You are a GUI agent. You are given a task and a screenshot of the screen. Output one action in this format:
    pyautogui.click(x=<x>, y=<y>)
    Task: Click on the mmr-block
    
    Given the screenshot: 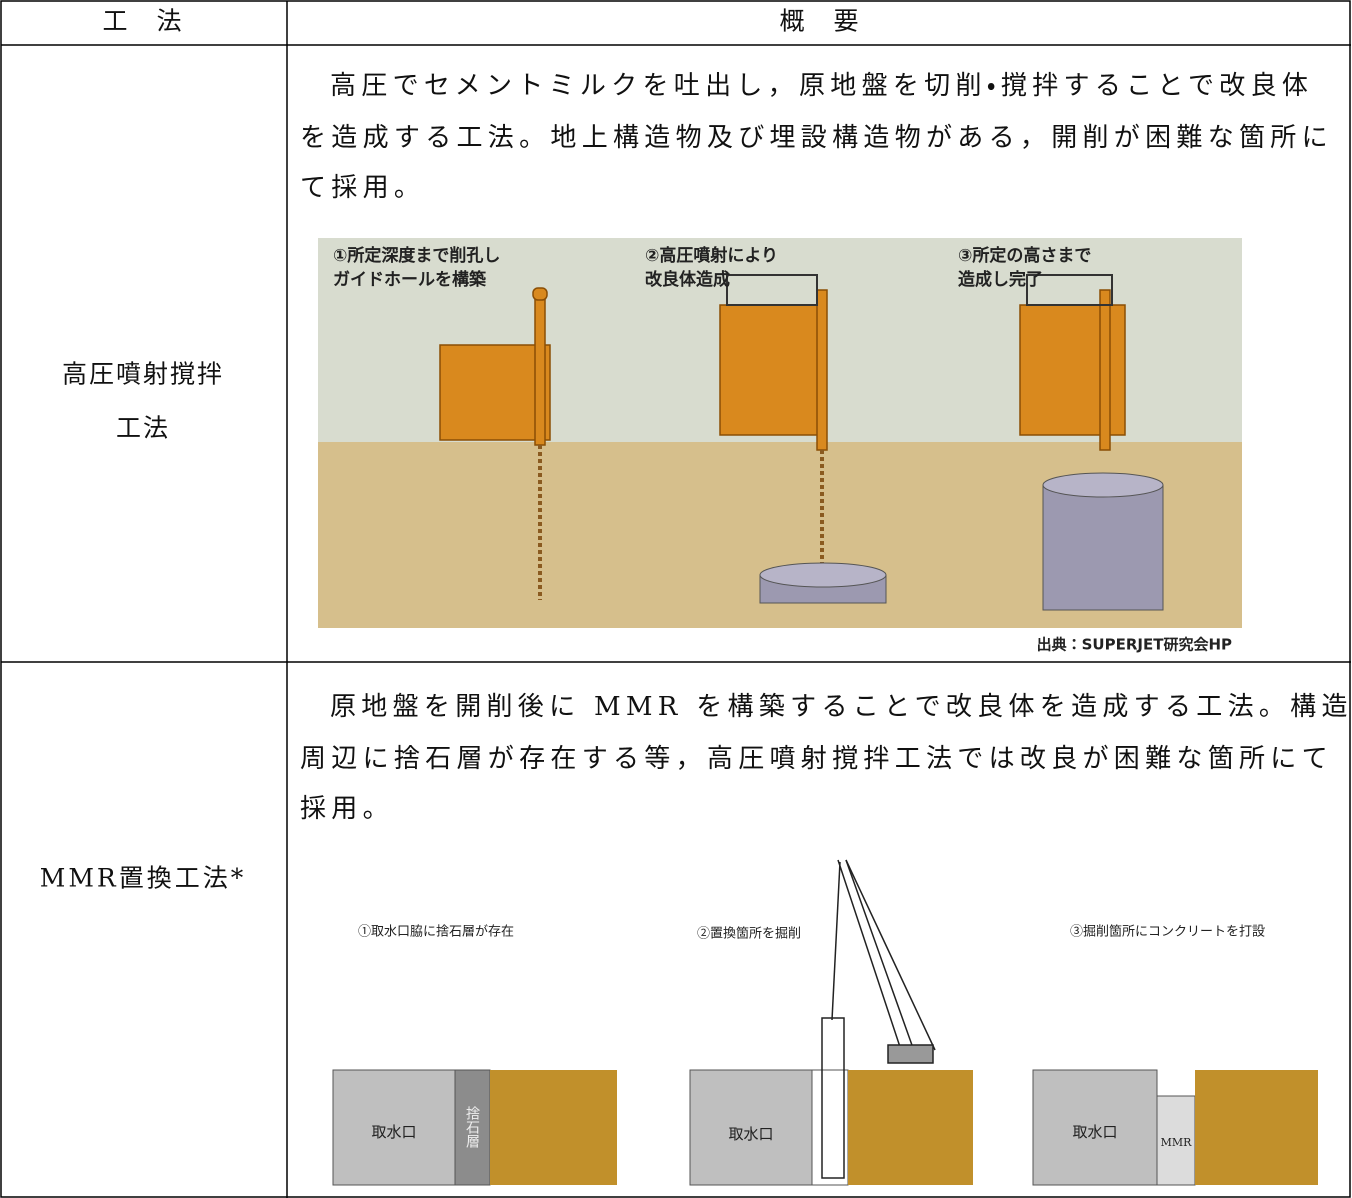 What is the action you would take?
    pyautogui.click(x=1176, y=1140)
    